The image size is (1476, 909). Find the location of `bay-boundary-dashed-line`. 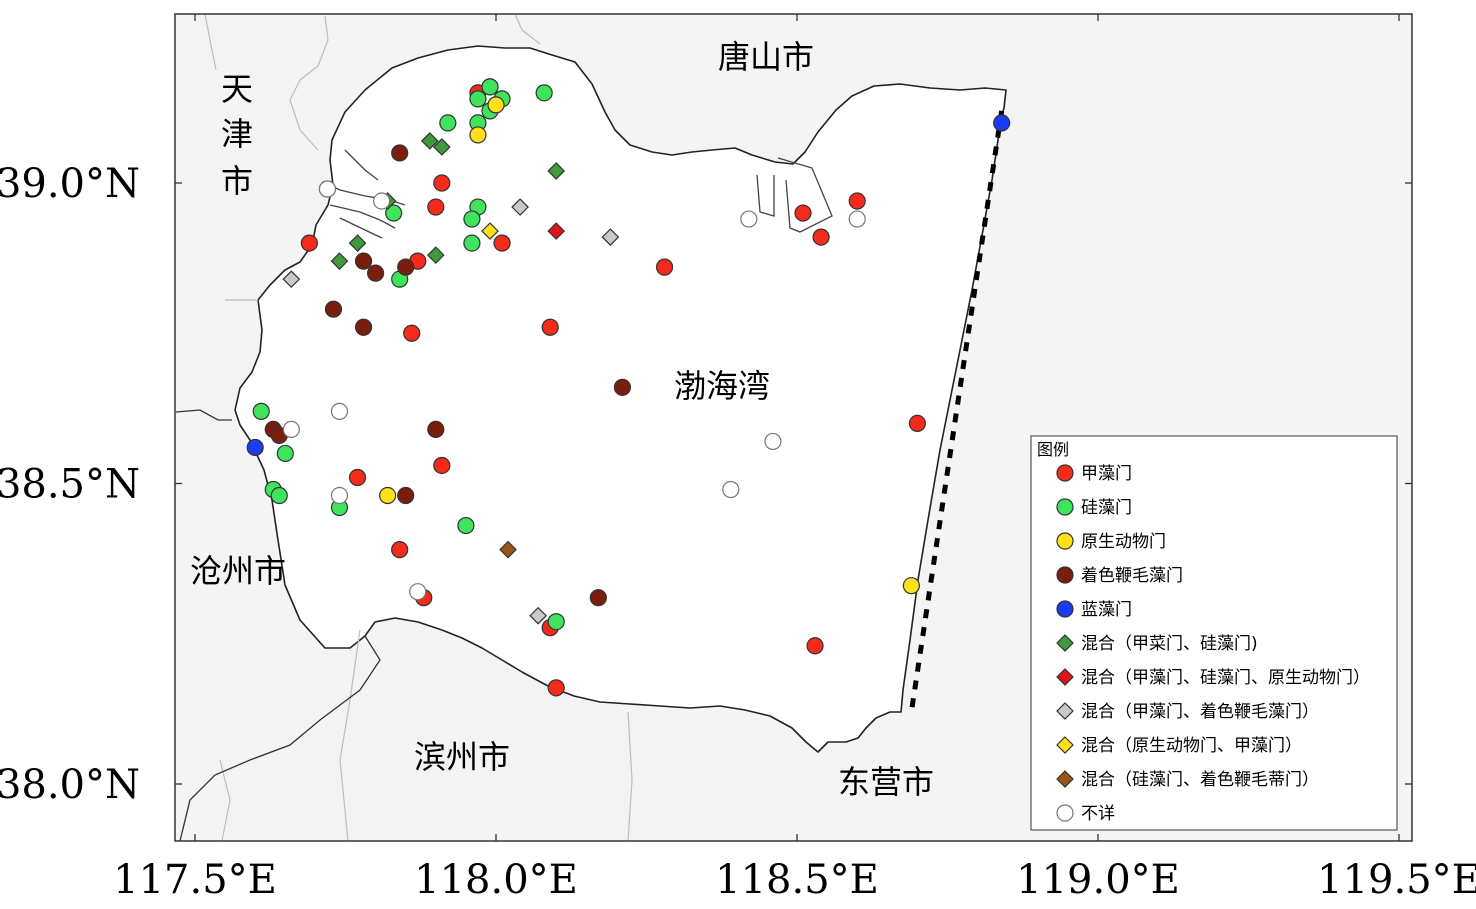

bay-boundary-dashed-line is located at coordinates (956, 411).